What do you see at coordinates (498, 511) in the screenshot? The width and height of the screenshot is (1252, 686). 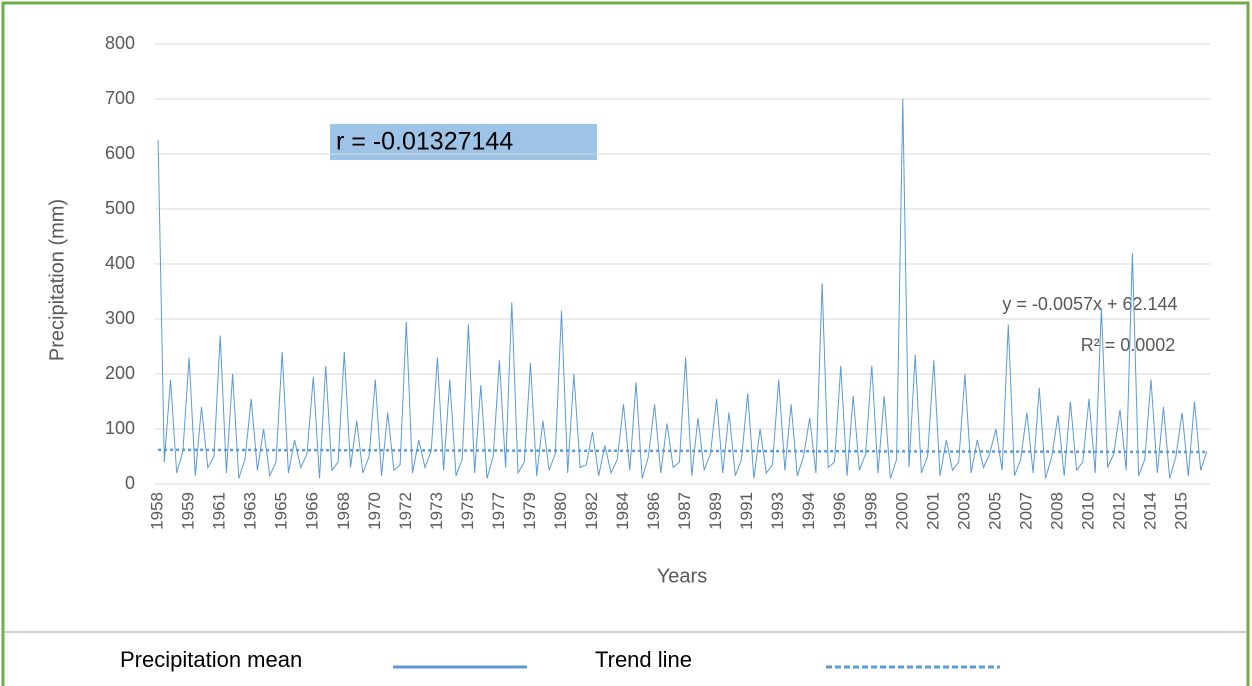 I see `x-tick-label: 1977` at bounding box center [498, 511].